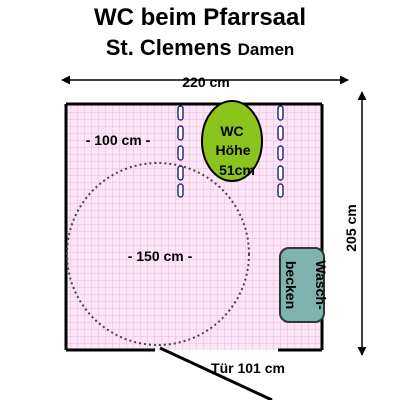 The height and width of the screenshot is (400, 400). I want to click on wc-bowl, so click(232, 141).